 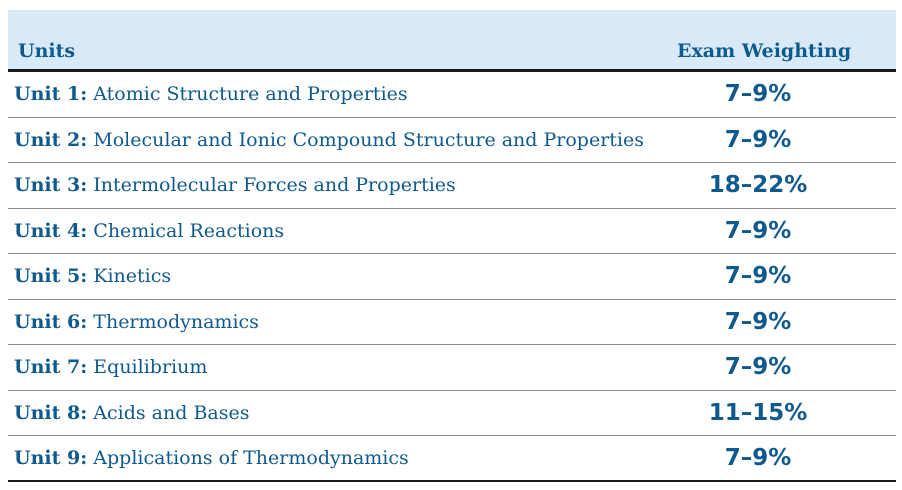 I want to click on table-row: Unit 7: Equilibrium 7–9%, so click(x=452, y=368).